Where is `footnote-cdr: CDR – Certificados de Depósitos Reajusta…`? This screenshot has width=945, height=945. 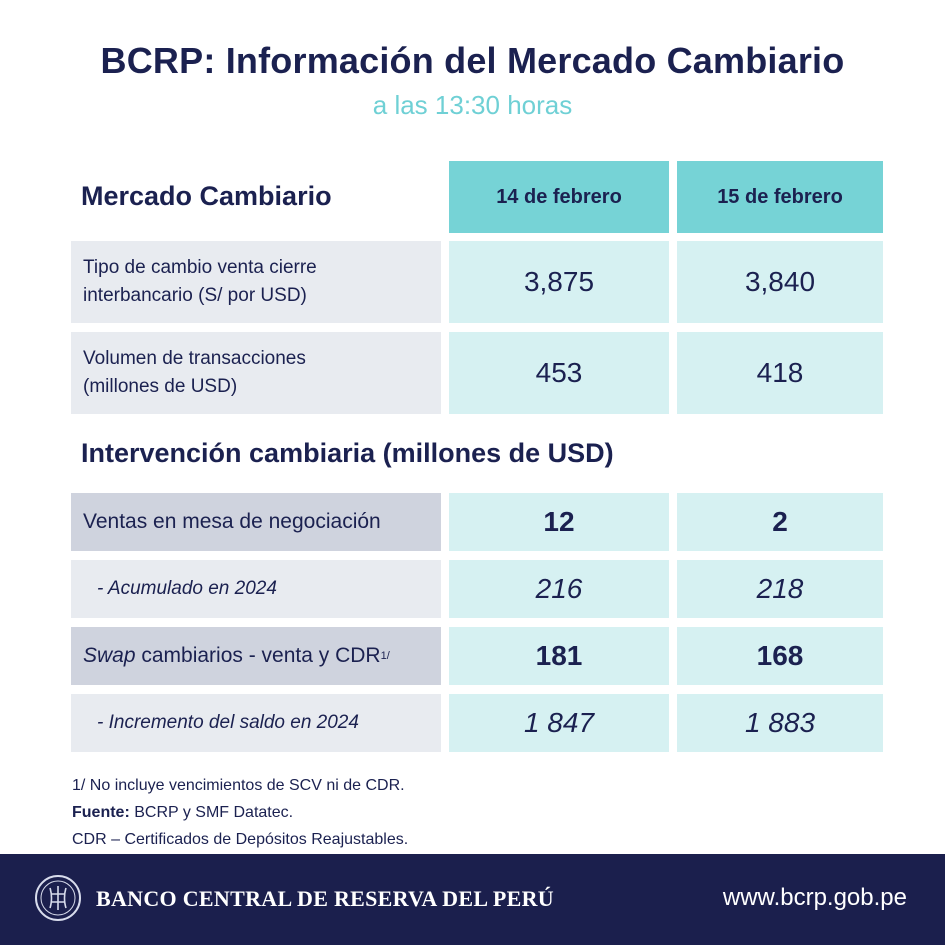
footnote-cdr: CDR – Certificados de Depósitos Reajusta… is located at coordinates (240, 839).